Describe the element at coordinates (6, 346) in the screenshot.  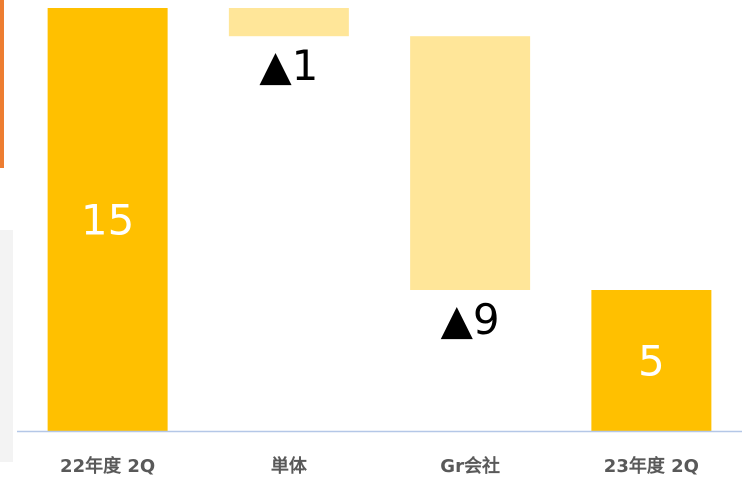
I see `side-panel` at that location.